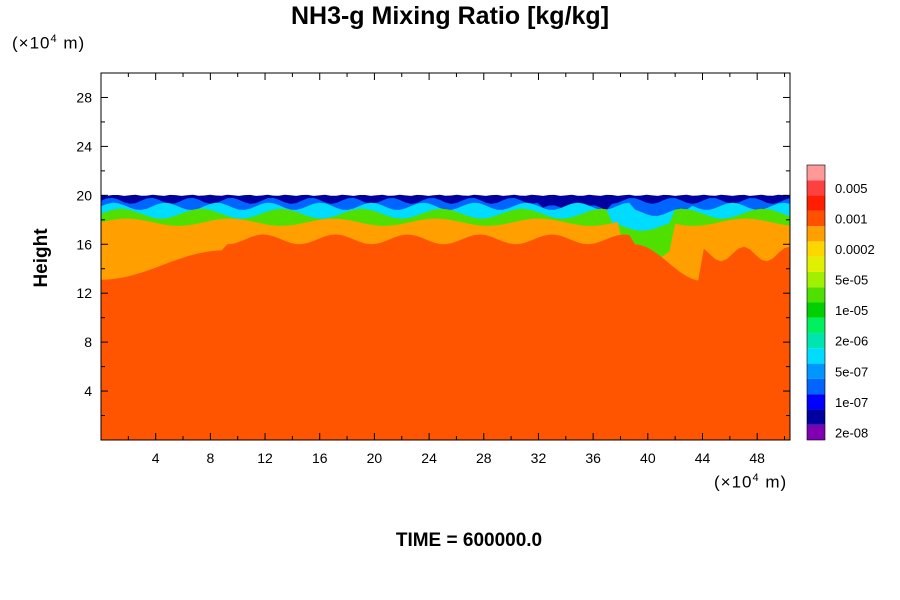  What do you see at coordinates (84, 244) in the screenshot?
I see `y-tick-label: 16` at bounding box center [84, 244].